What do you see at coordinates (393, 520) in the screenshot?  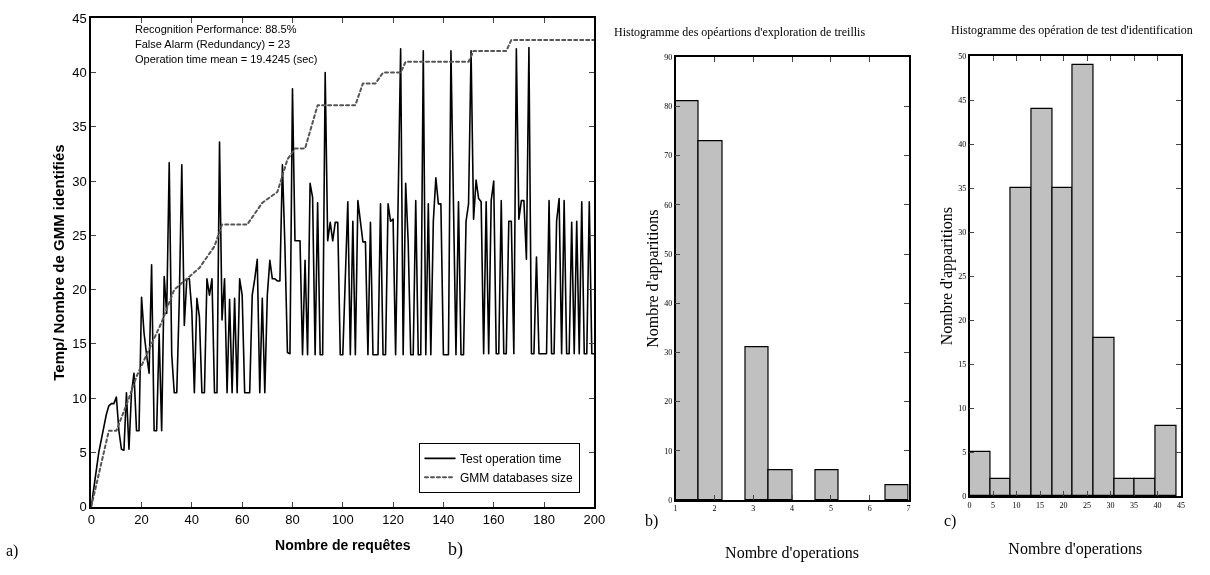 I see `x-tick-label: 120` at bounding box center [393, 520].